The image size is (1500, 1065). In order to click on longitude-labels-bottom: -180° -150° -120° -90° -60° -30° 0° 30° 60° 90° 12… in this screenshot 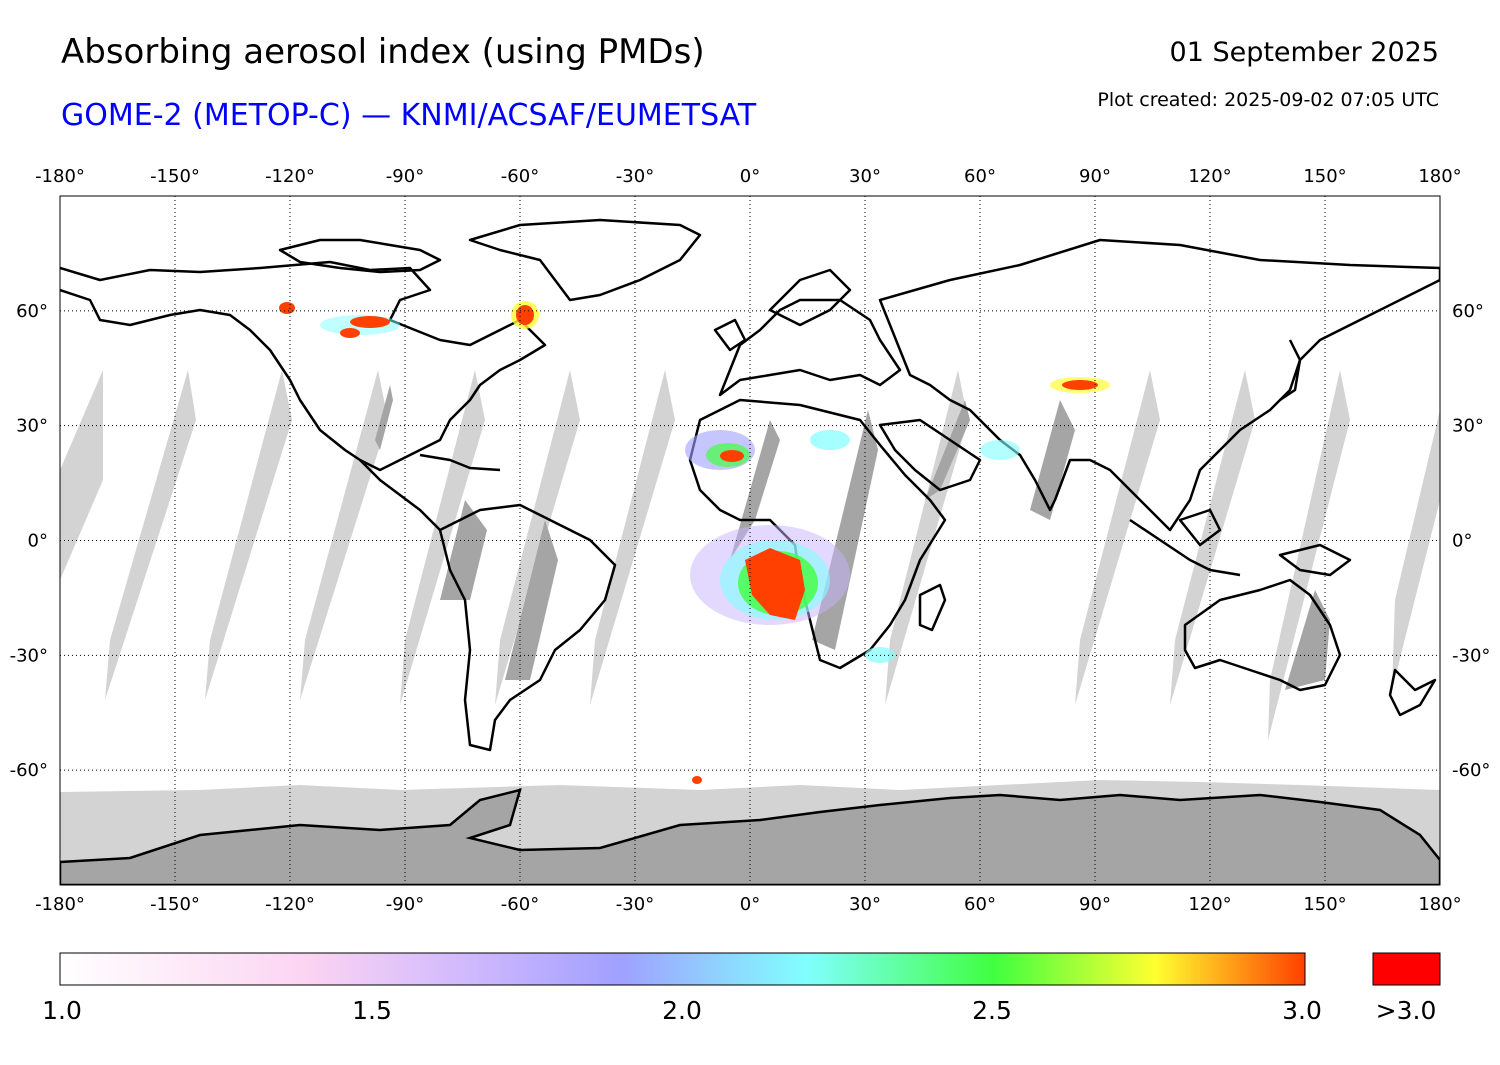, I will do `click(748, 904)`.